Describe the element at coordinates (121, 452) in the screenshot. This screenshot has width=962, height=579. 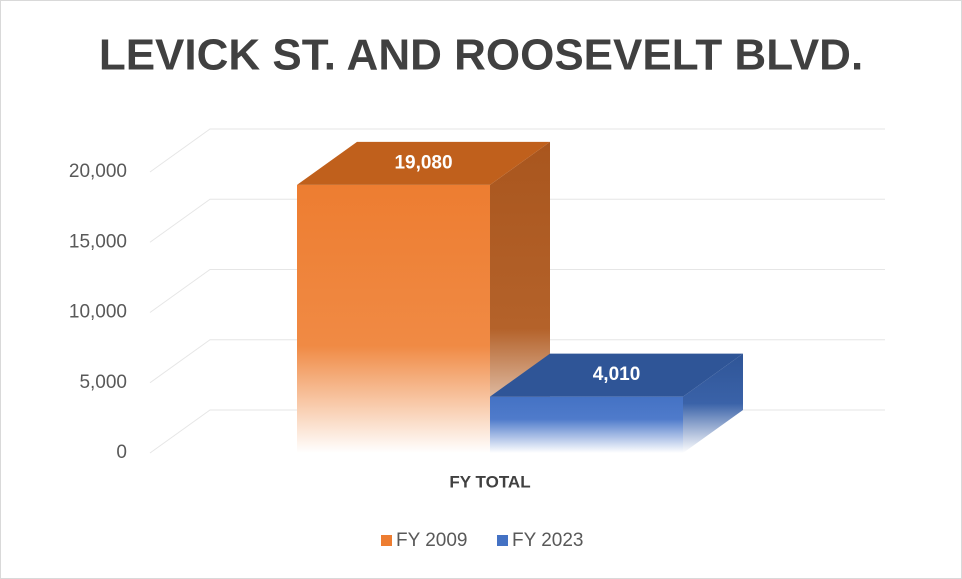
I see `y-tick-label: 0` at that location.